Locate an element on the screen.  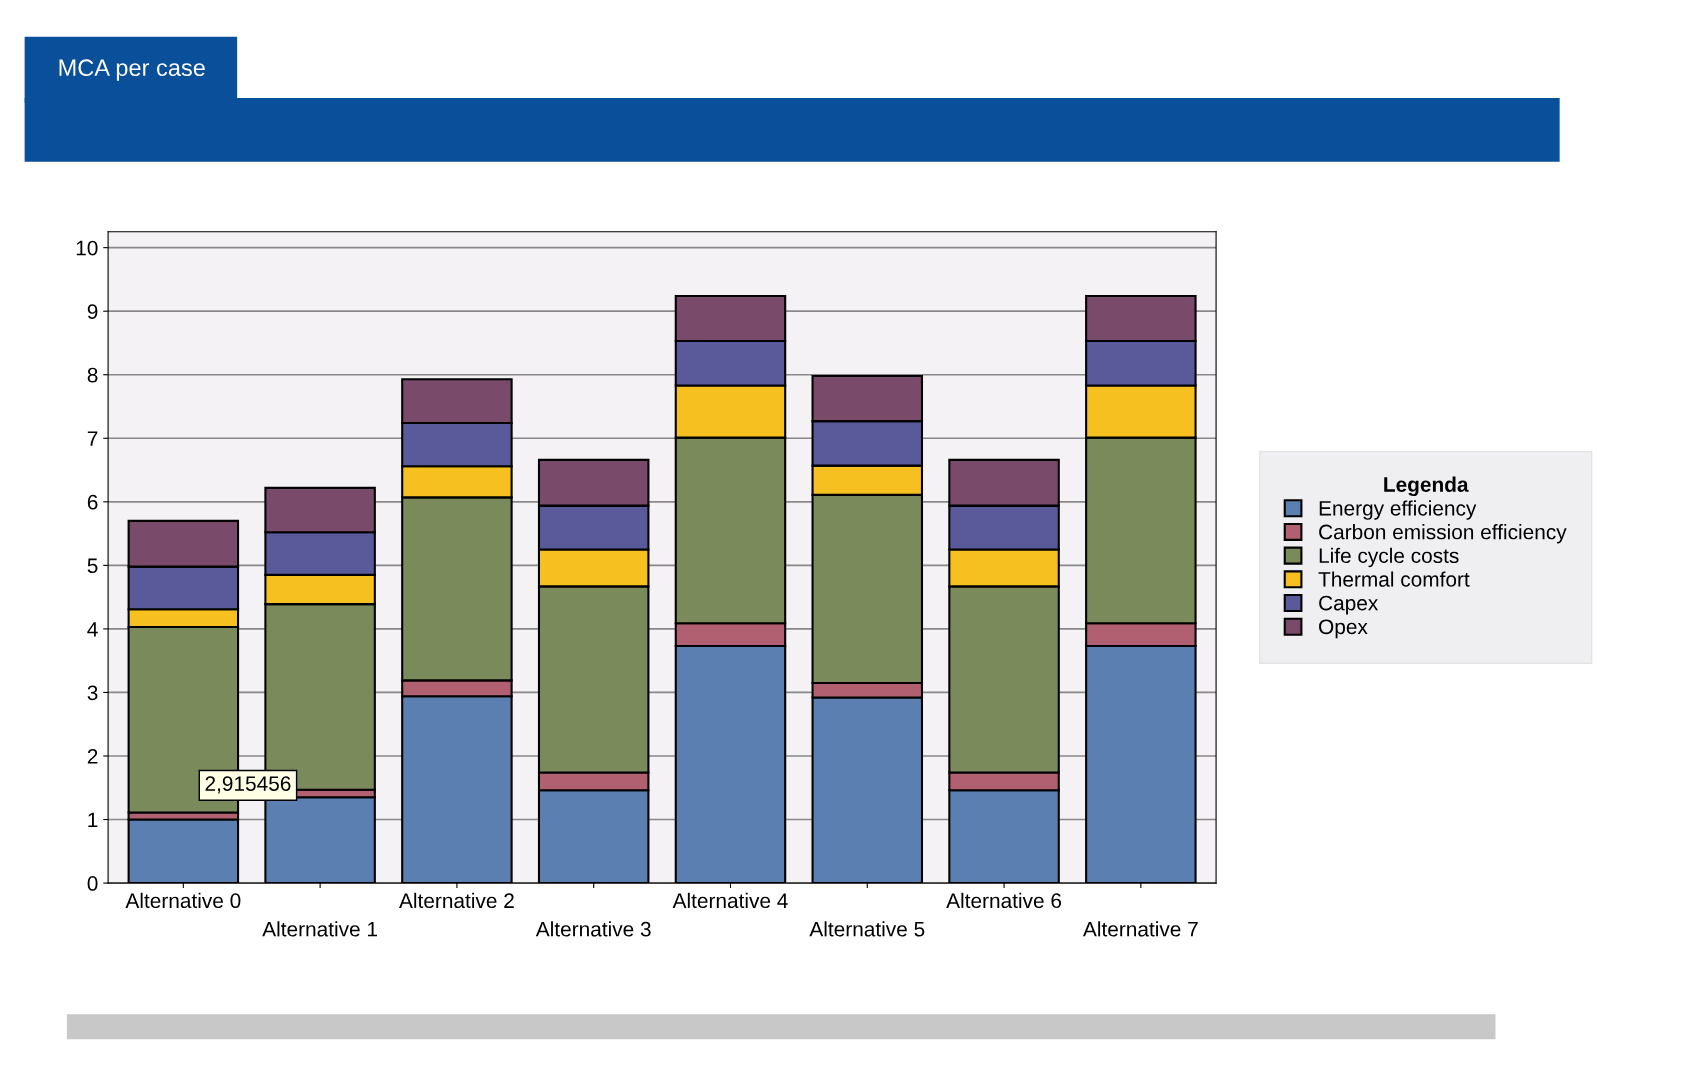
legend-label: Opex is located at coordinates (1343, 629).